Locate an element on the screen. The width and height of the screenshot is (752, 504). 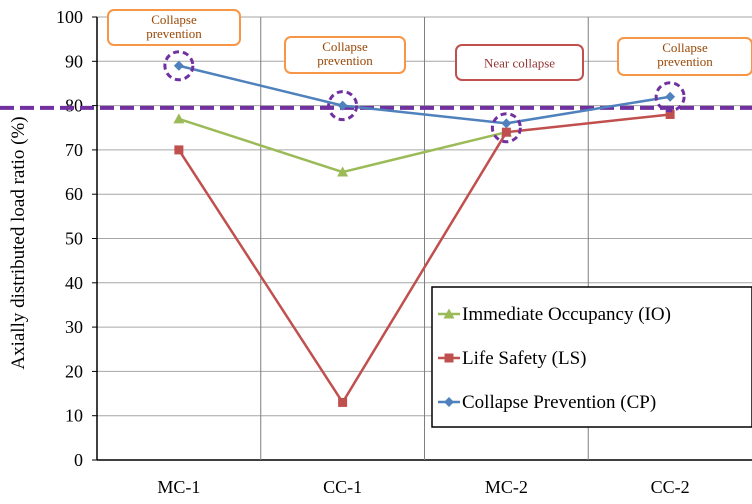
x-tick-label: CC-1 is located at coordinates (342, 487).